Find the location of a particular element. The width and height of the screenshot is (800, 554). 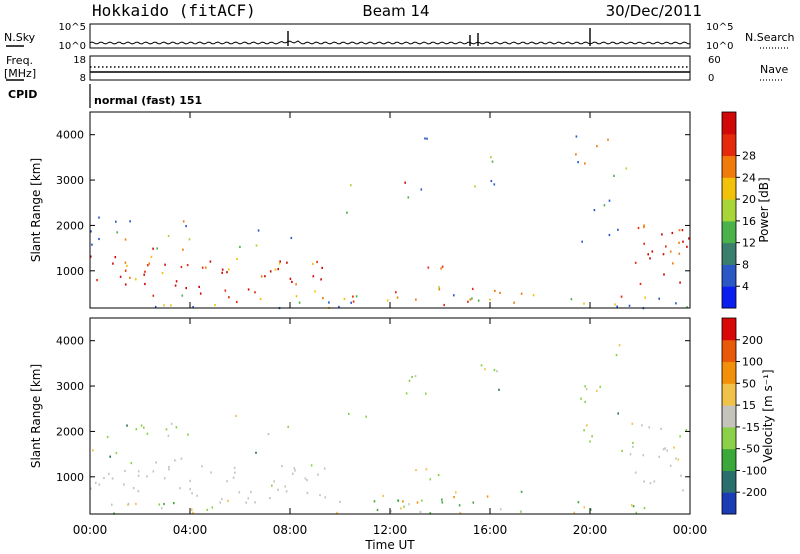

velocity-colorbar: 200 100 50 15 -15 -50 -100 -200 is located at coordinates (744, 416).